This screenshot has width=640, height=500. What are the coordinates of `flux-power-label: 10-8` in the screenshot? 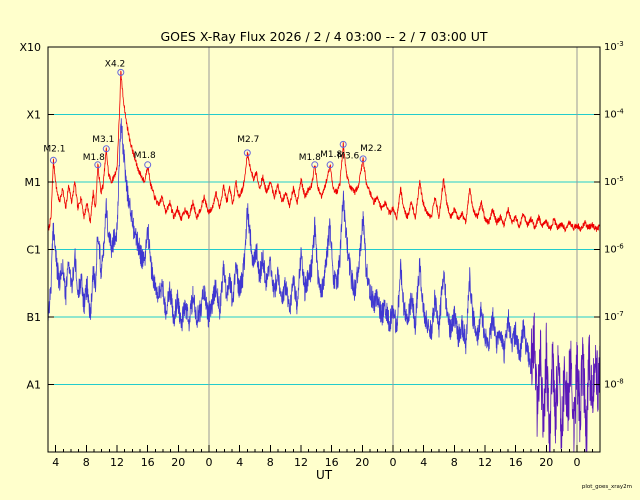 It's located at (614, 384).